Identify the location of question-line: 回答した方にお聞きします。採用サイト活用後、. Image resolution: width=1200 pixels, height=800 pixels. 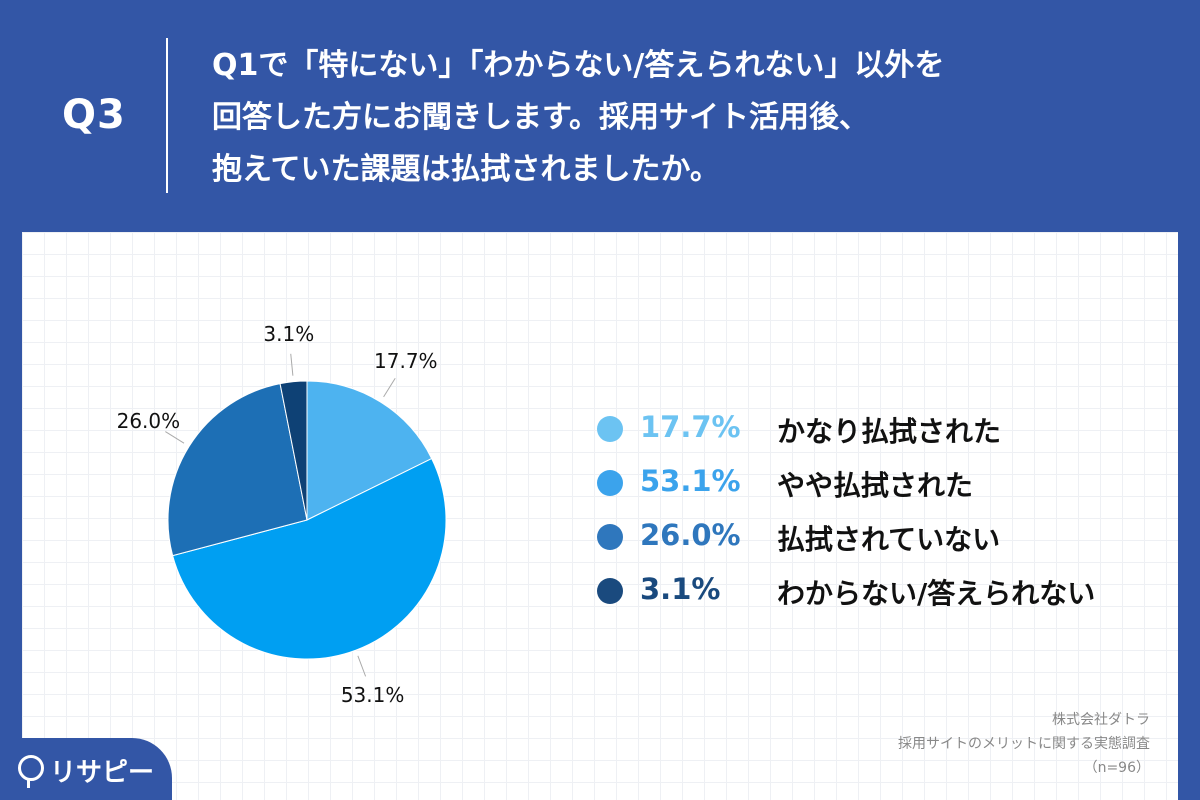
(540, 117).